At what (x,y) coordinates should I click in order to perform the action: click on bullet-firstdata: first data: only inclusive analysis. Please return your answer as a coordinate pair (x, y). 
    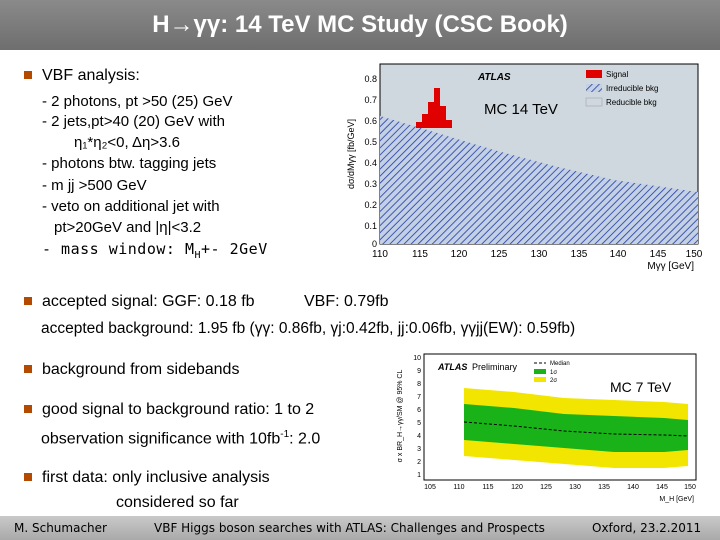
    Looking at the image, I should click on (147, 478).